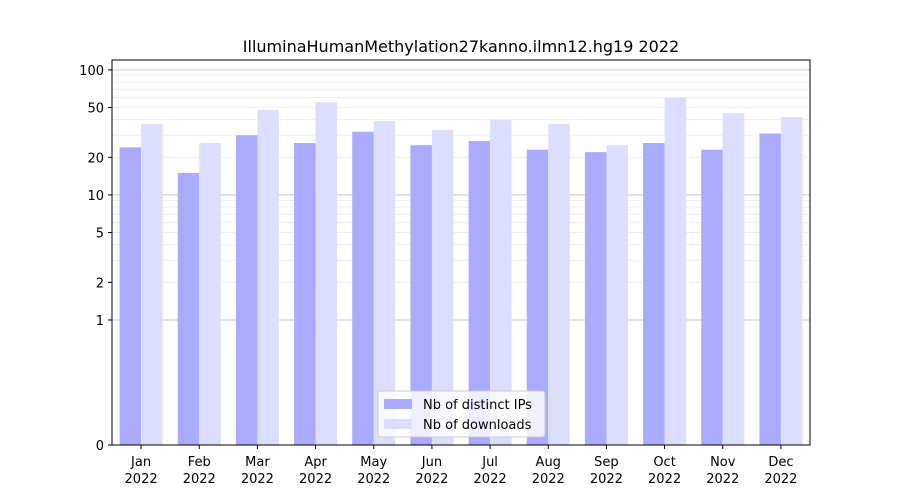  Describe the element at coordinates (606, 462) in the screenshot. I see `x-tick-label-month: Sep` at that location.